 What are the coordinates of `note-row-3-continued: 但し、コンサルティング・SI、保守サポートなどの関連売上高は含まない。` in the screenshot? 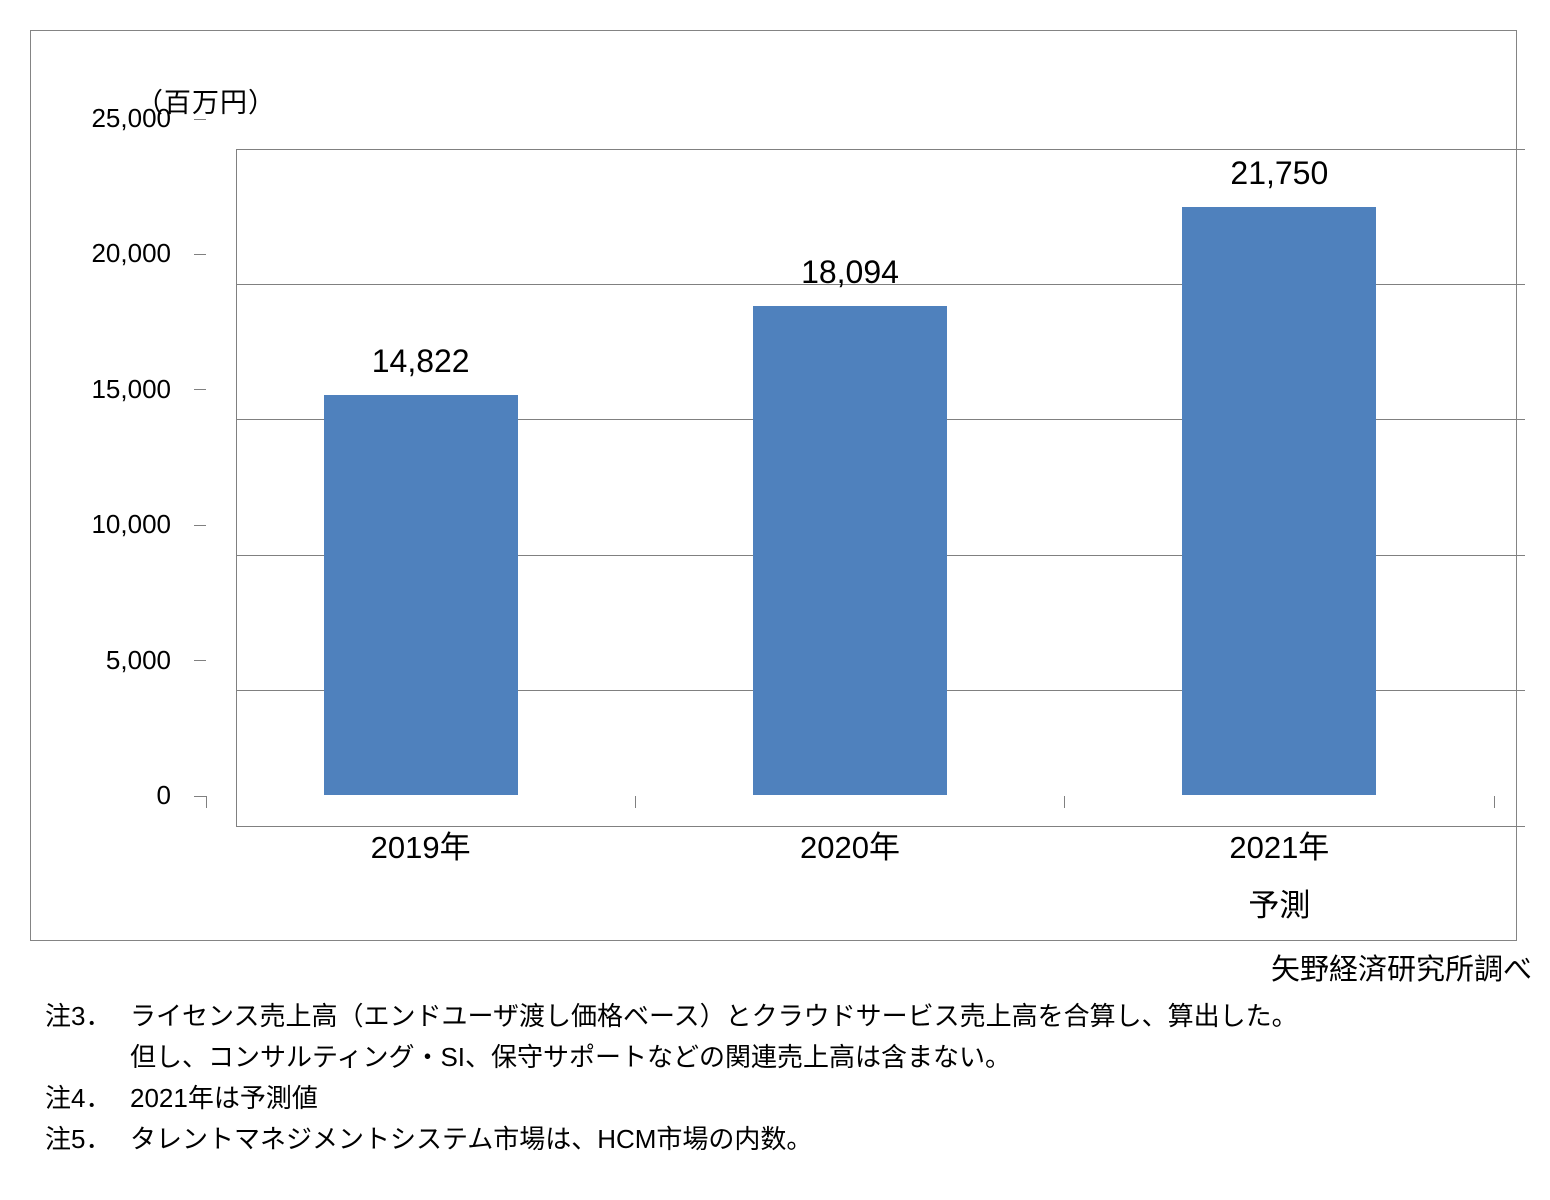 It's located at (671, 1057).